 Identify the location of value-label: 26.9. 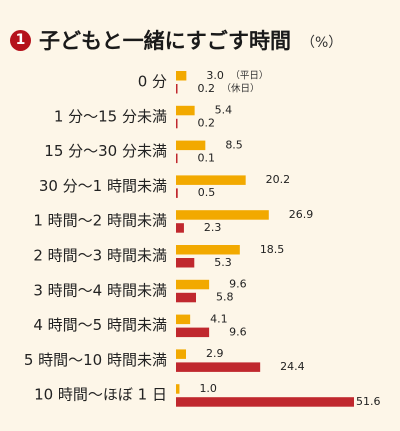
(301, 214).